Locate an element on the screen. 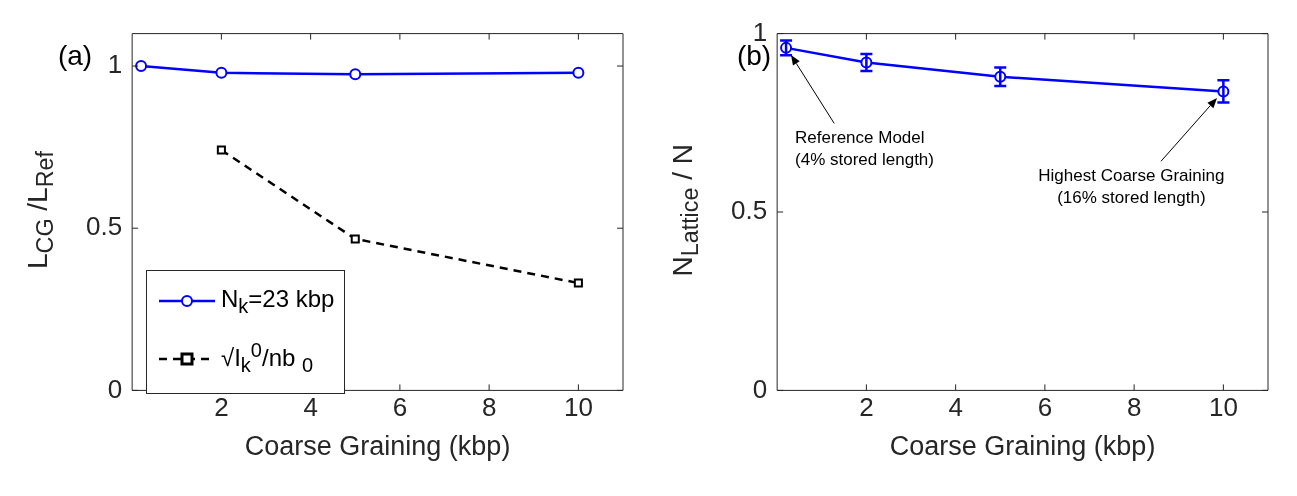 This screenshot has width=1297, height=496. legend-label: √I$_{k}$$^{0}$/nb $_{0}$ is located at coordinates (267, 357).